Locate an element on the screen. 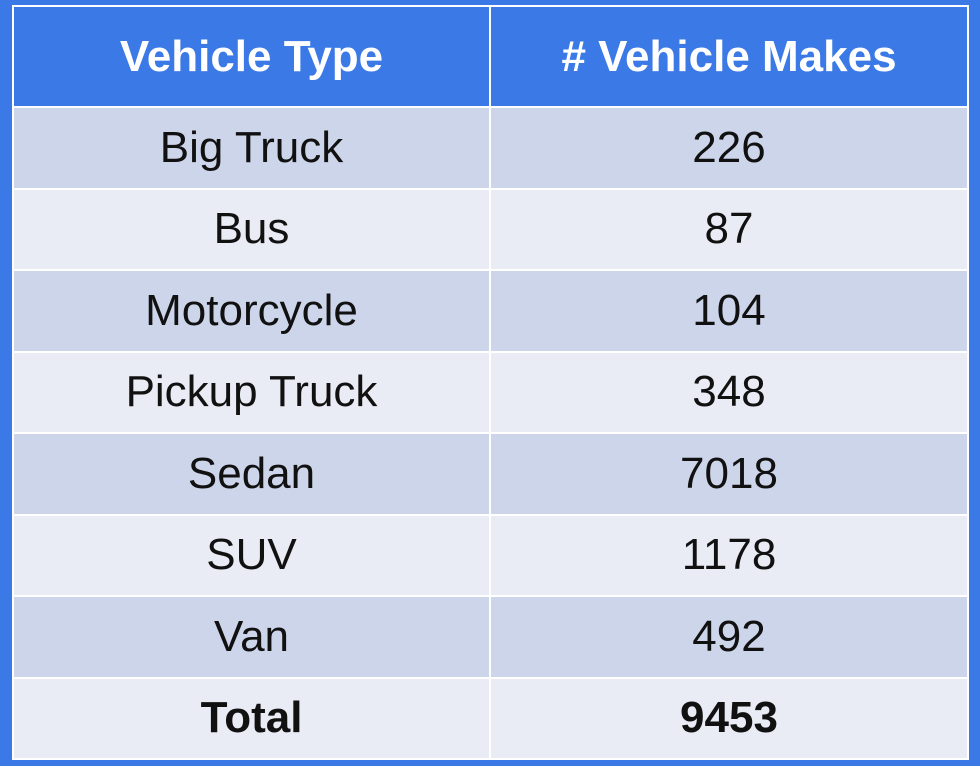  total-count: 9453 is located at coordinates (729, 718).